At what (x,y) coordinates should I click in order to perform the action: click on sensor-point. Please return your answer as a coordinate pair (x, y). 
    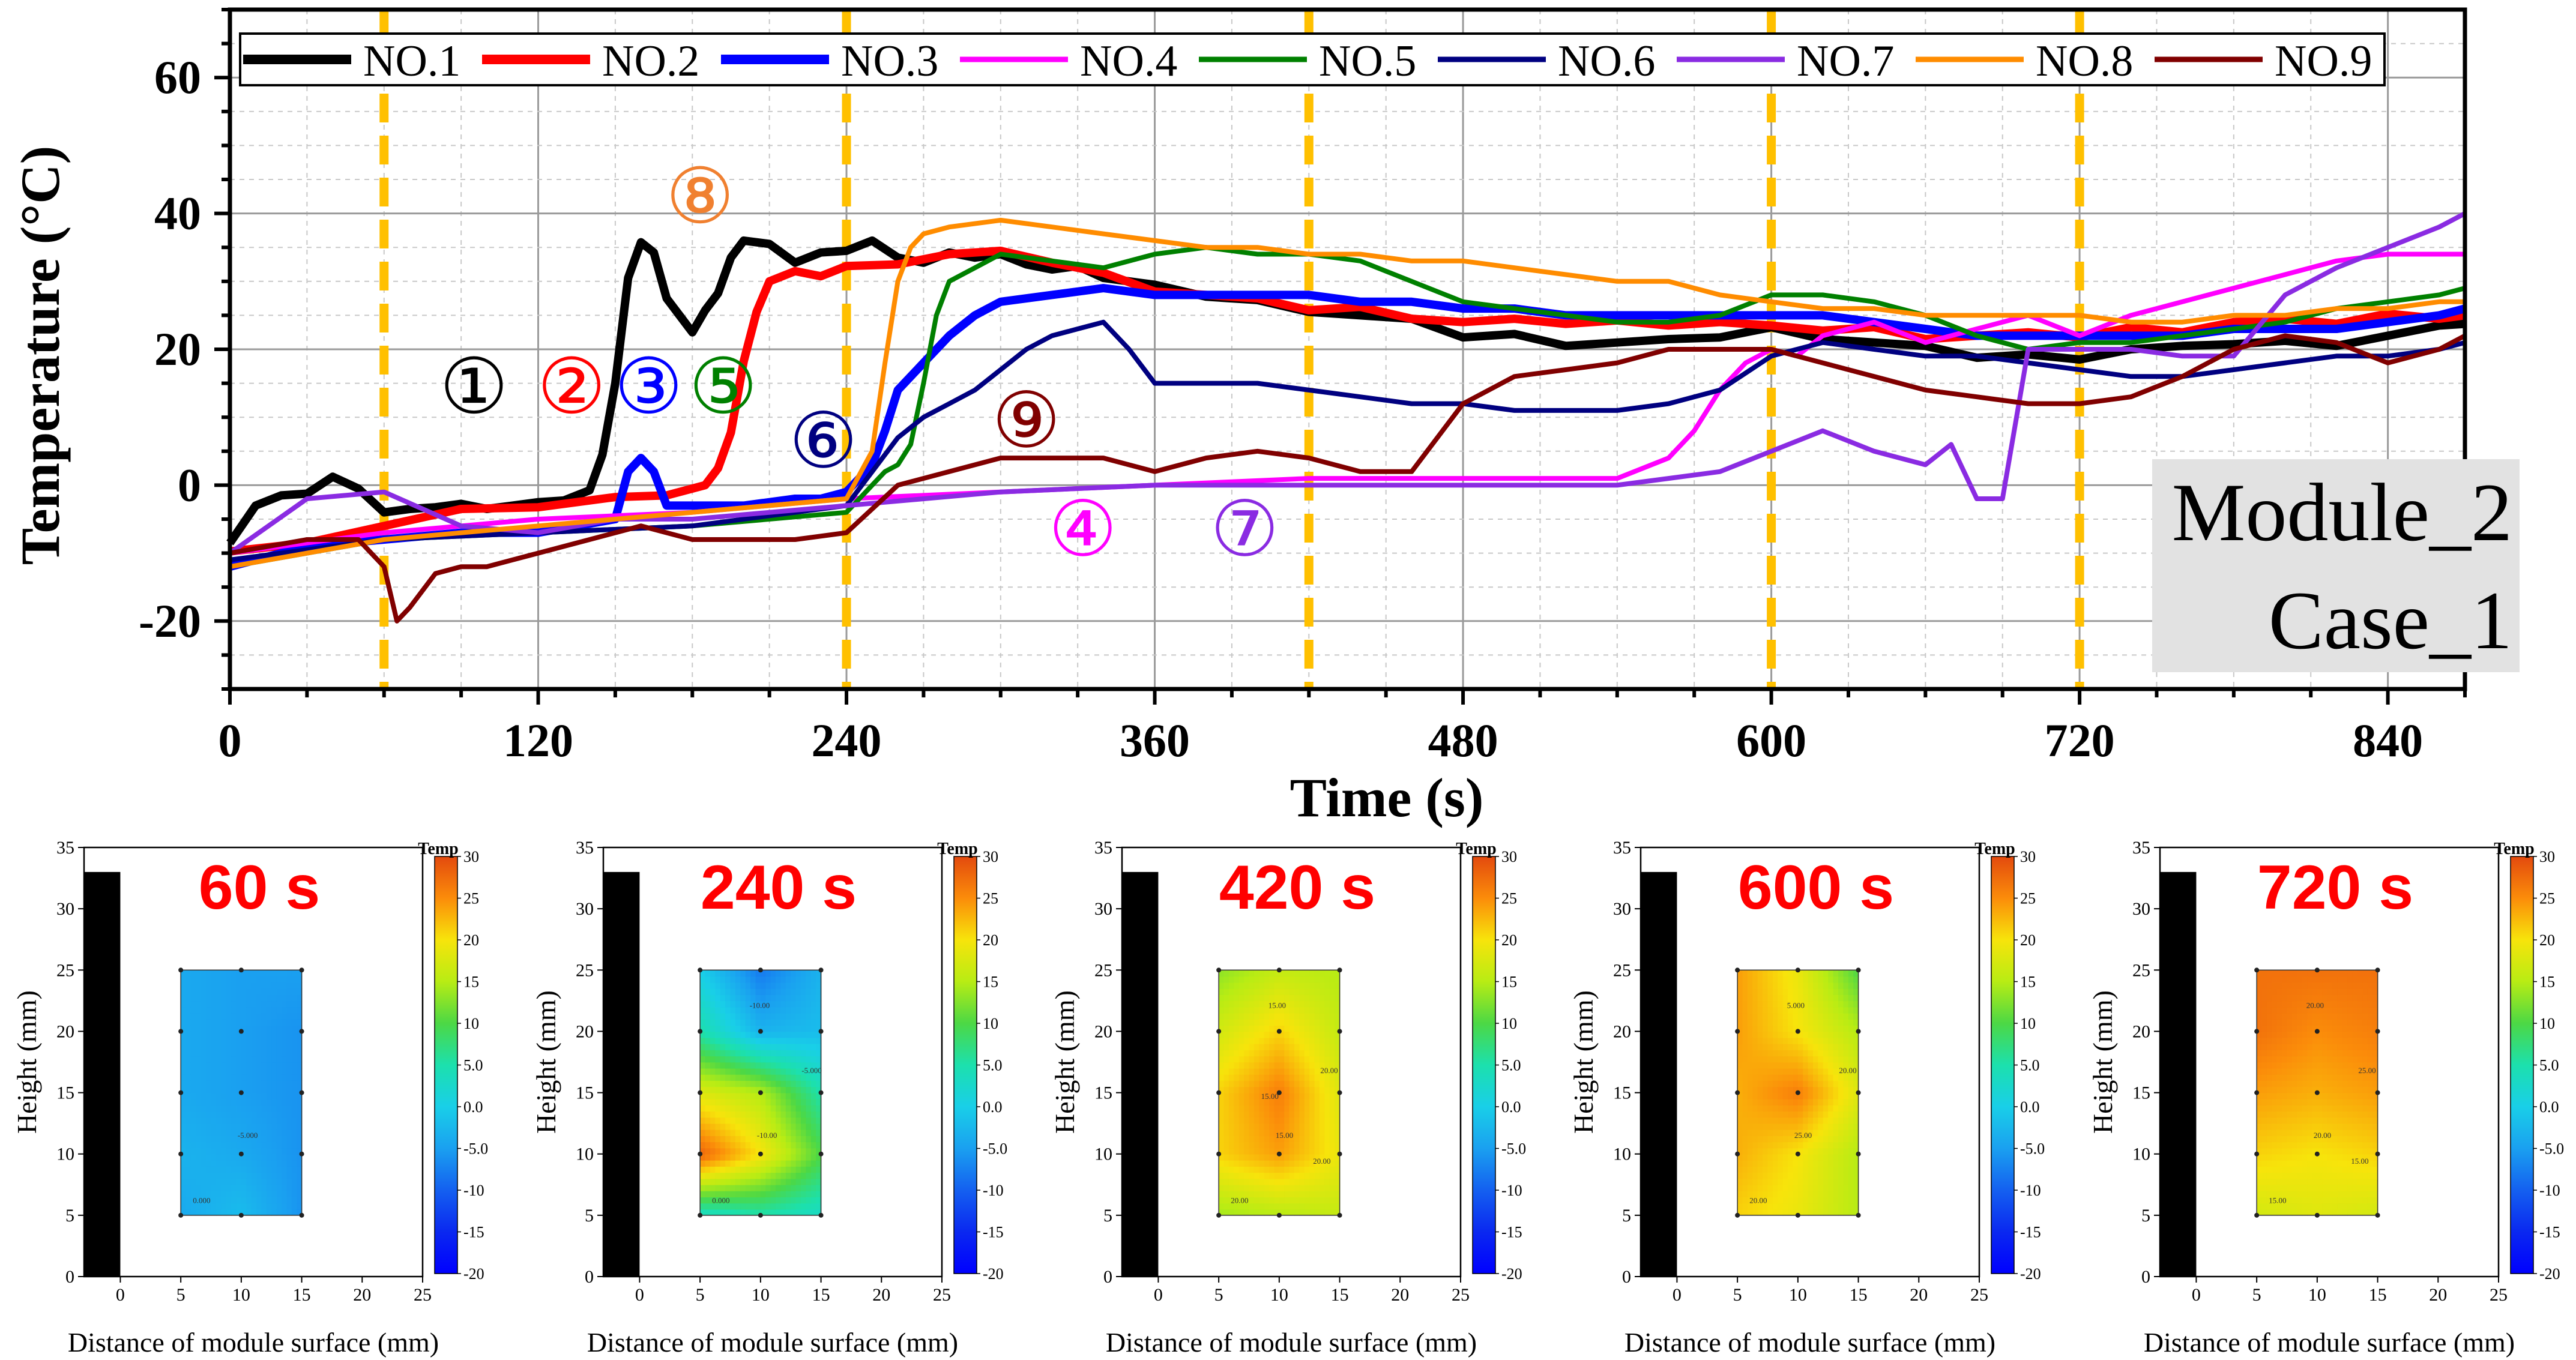
    Looking at the image, I should click on (1737, 1031).